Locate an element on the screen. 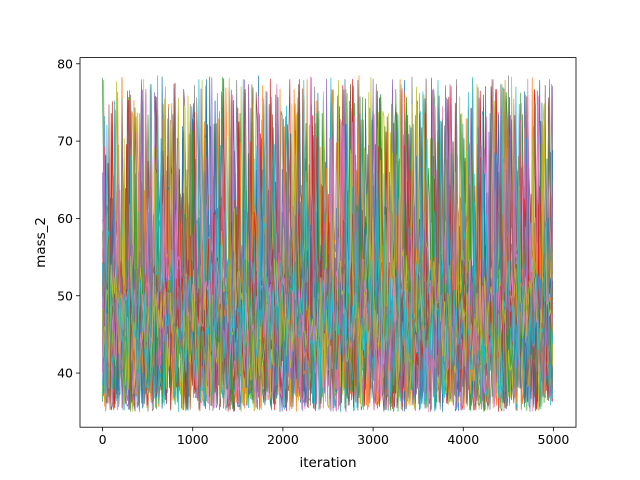 This screenshot has width=640, height=480. y-tick-label: 60 is located at coordinates (65, 218).